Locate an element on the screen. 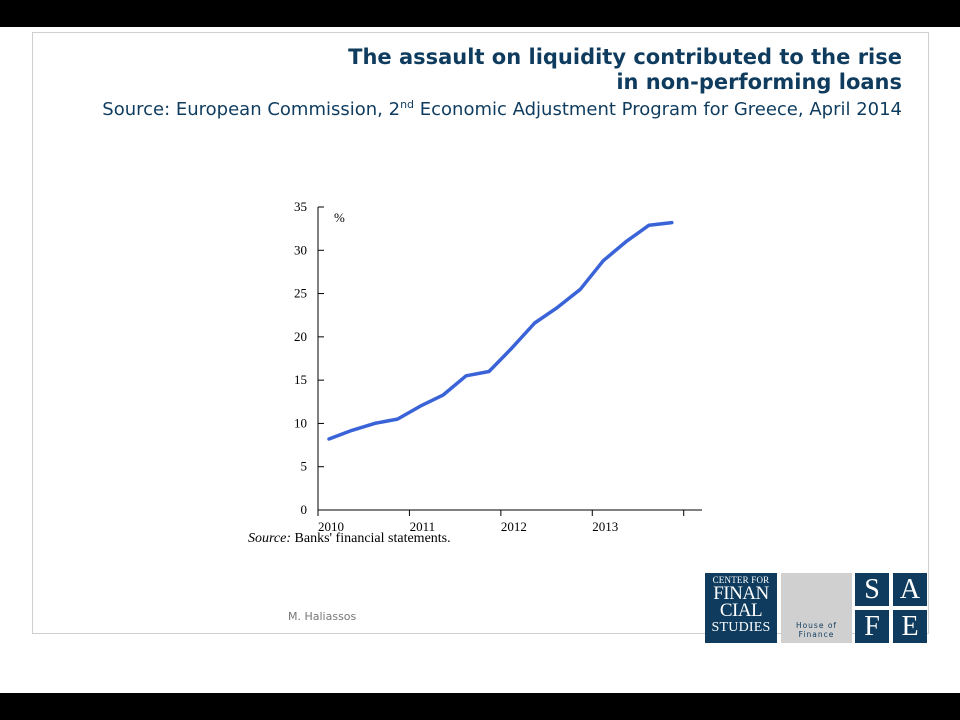  cfs-logo-line-4: STUDIES is located at coordinates (741, 627).